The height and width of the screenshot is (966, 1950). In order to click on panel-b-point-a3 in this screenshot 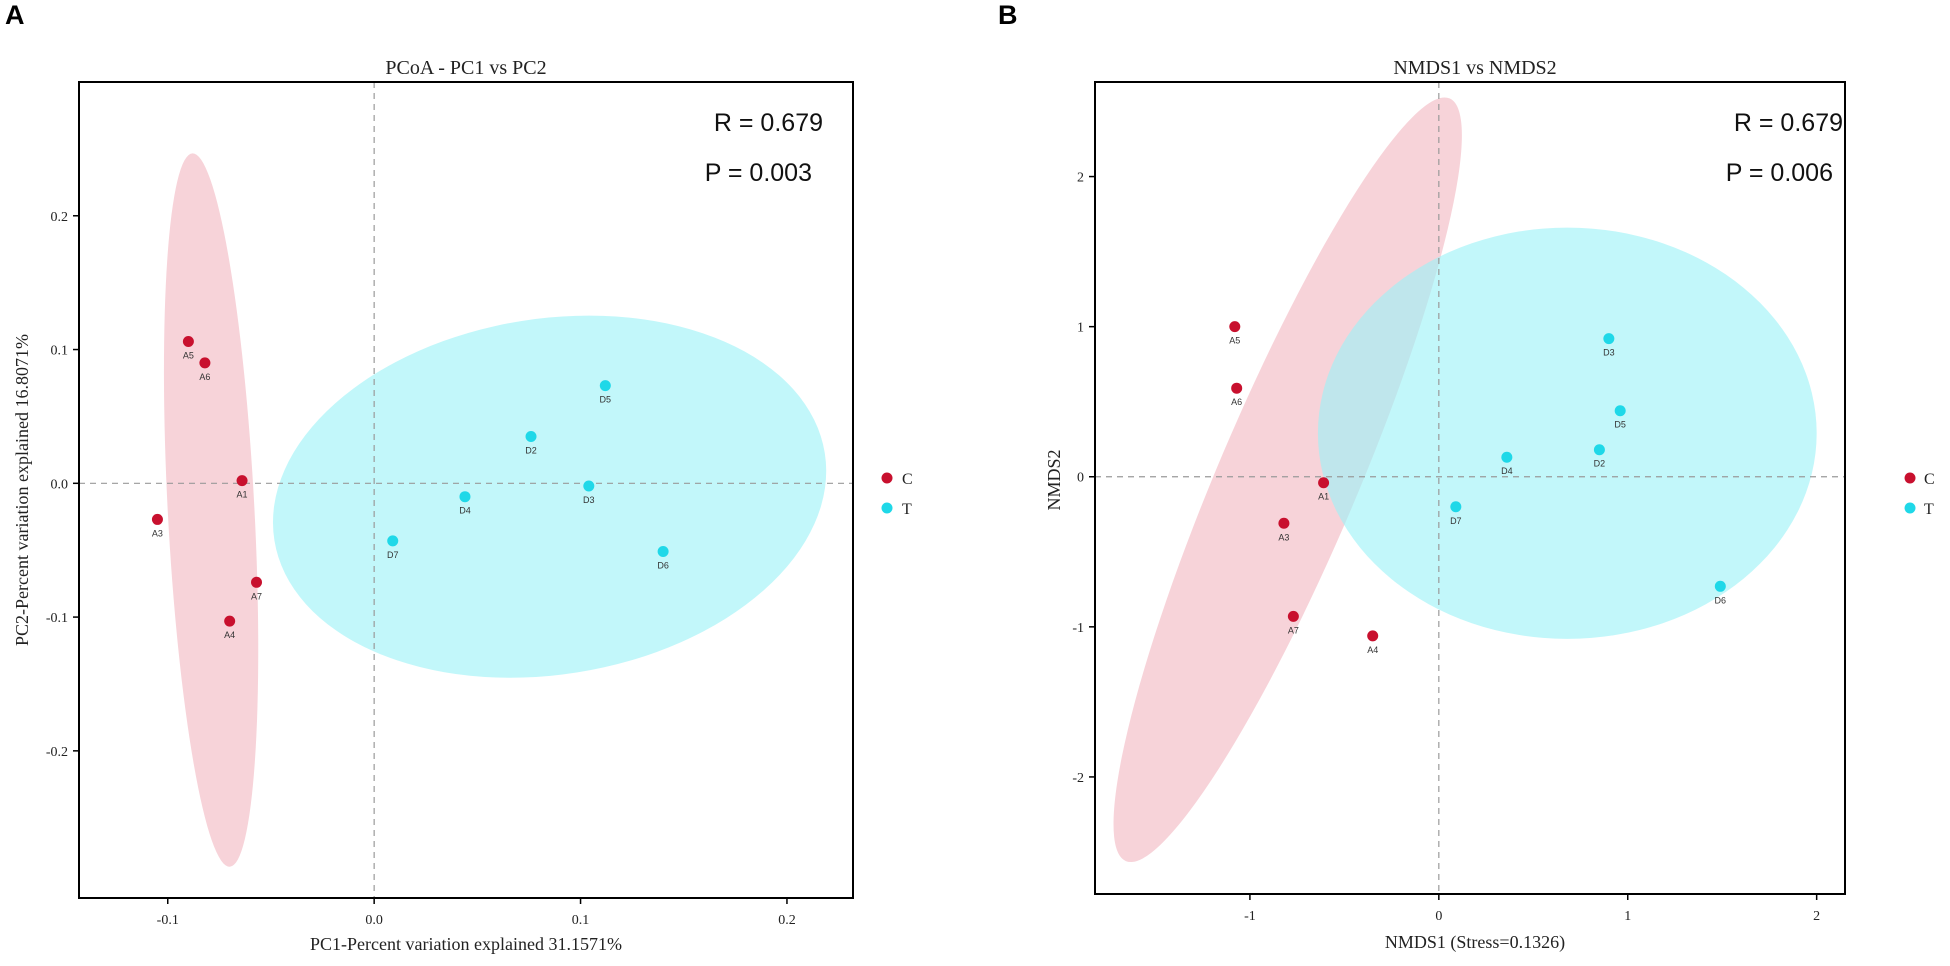, I will do `click(1284, 523)`.